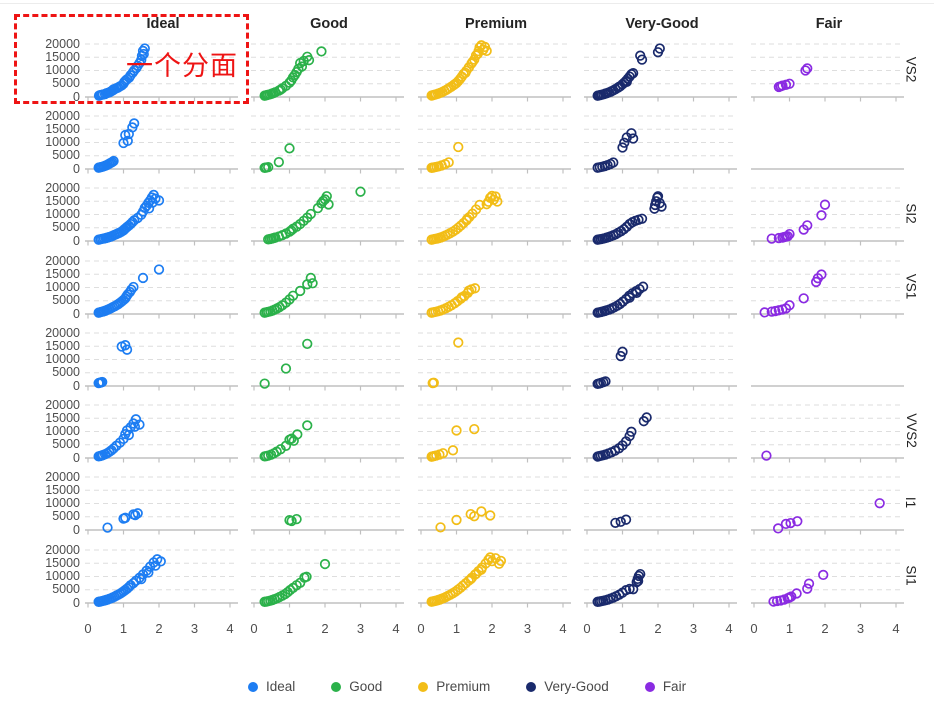 The height and width of the screenshot is (704, 934). I want to click on legend-item-fair: Fair, so click(665, 686).